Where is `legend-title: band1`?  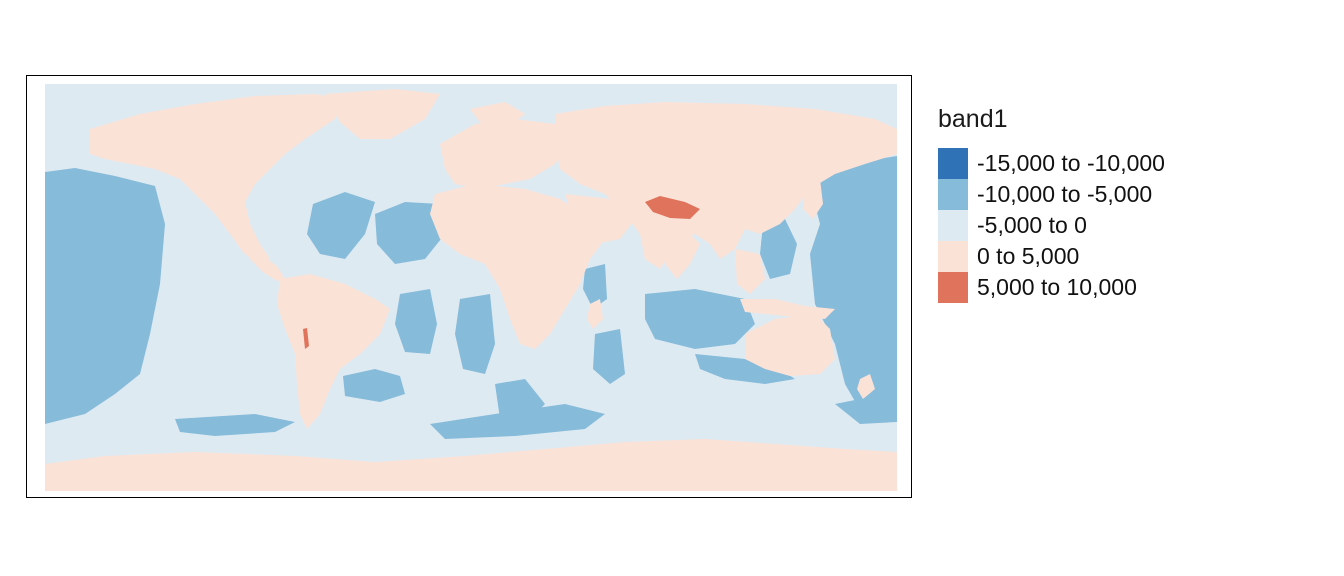
legend-title: band1 is located at coordinates (973, 119).